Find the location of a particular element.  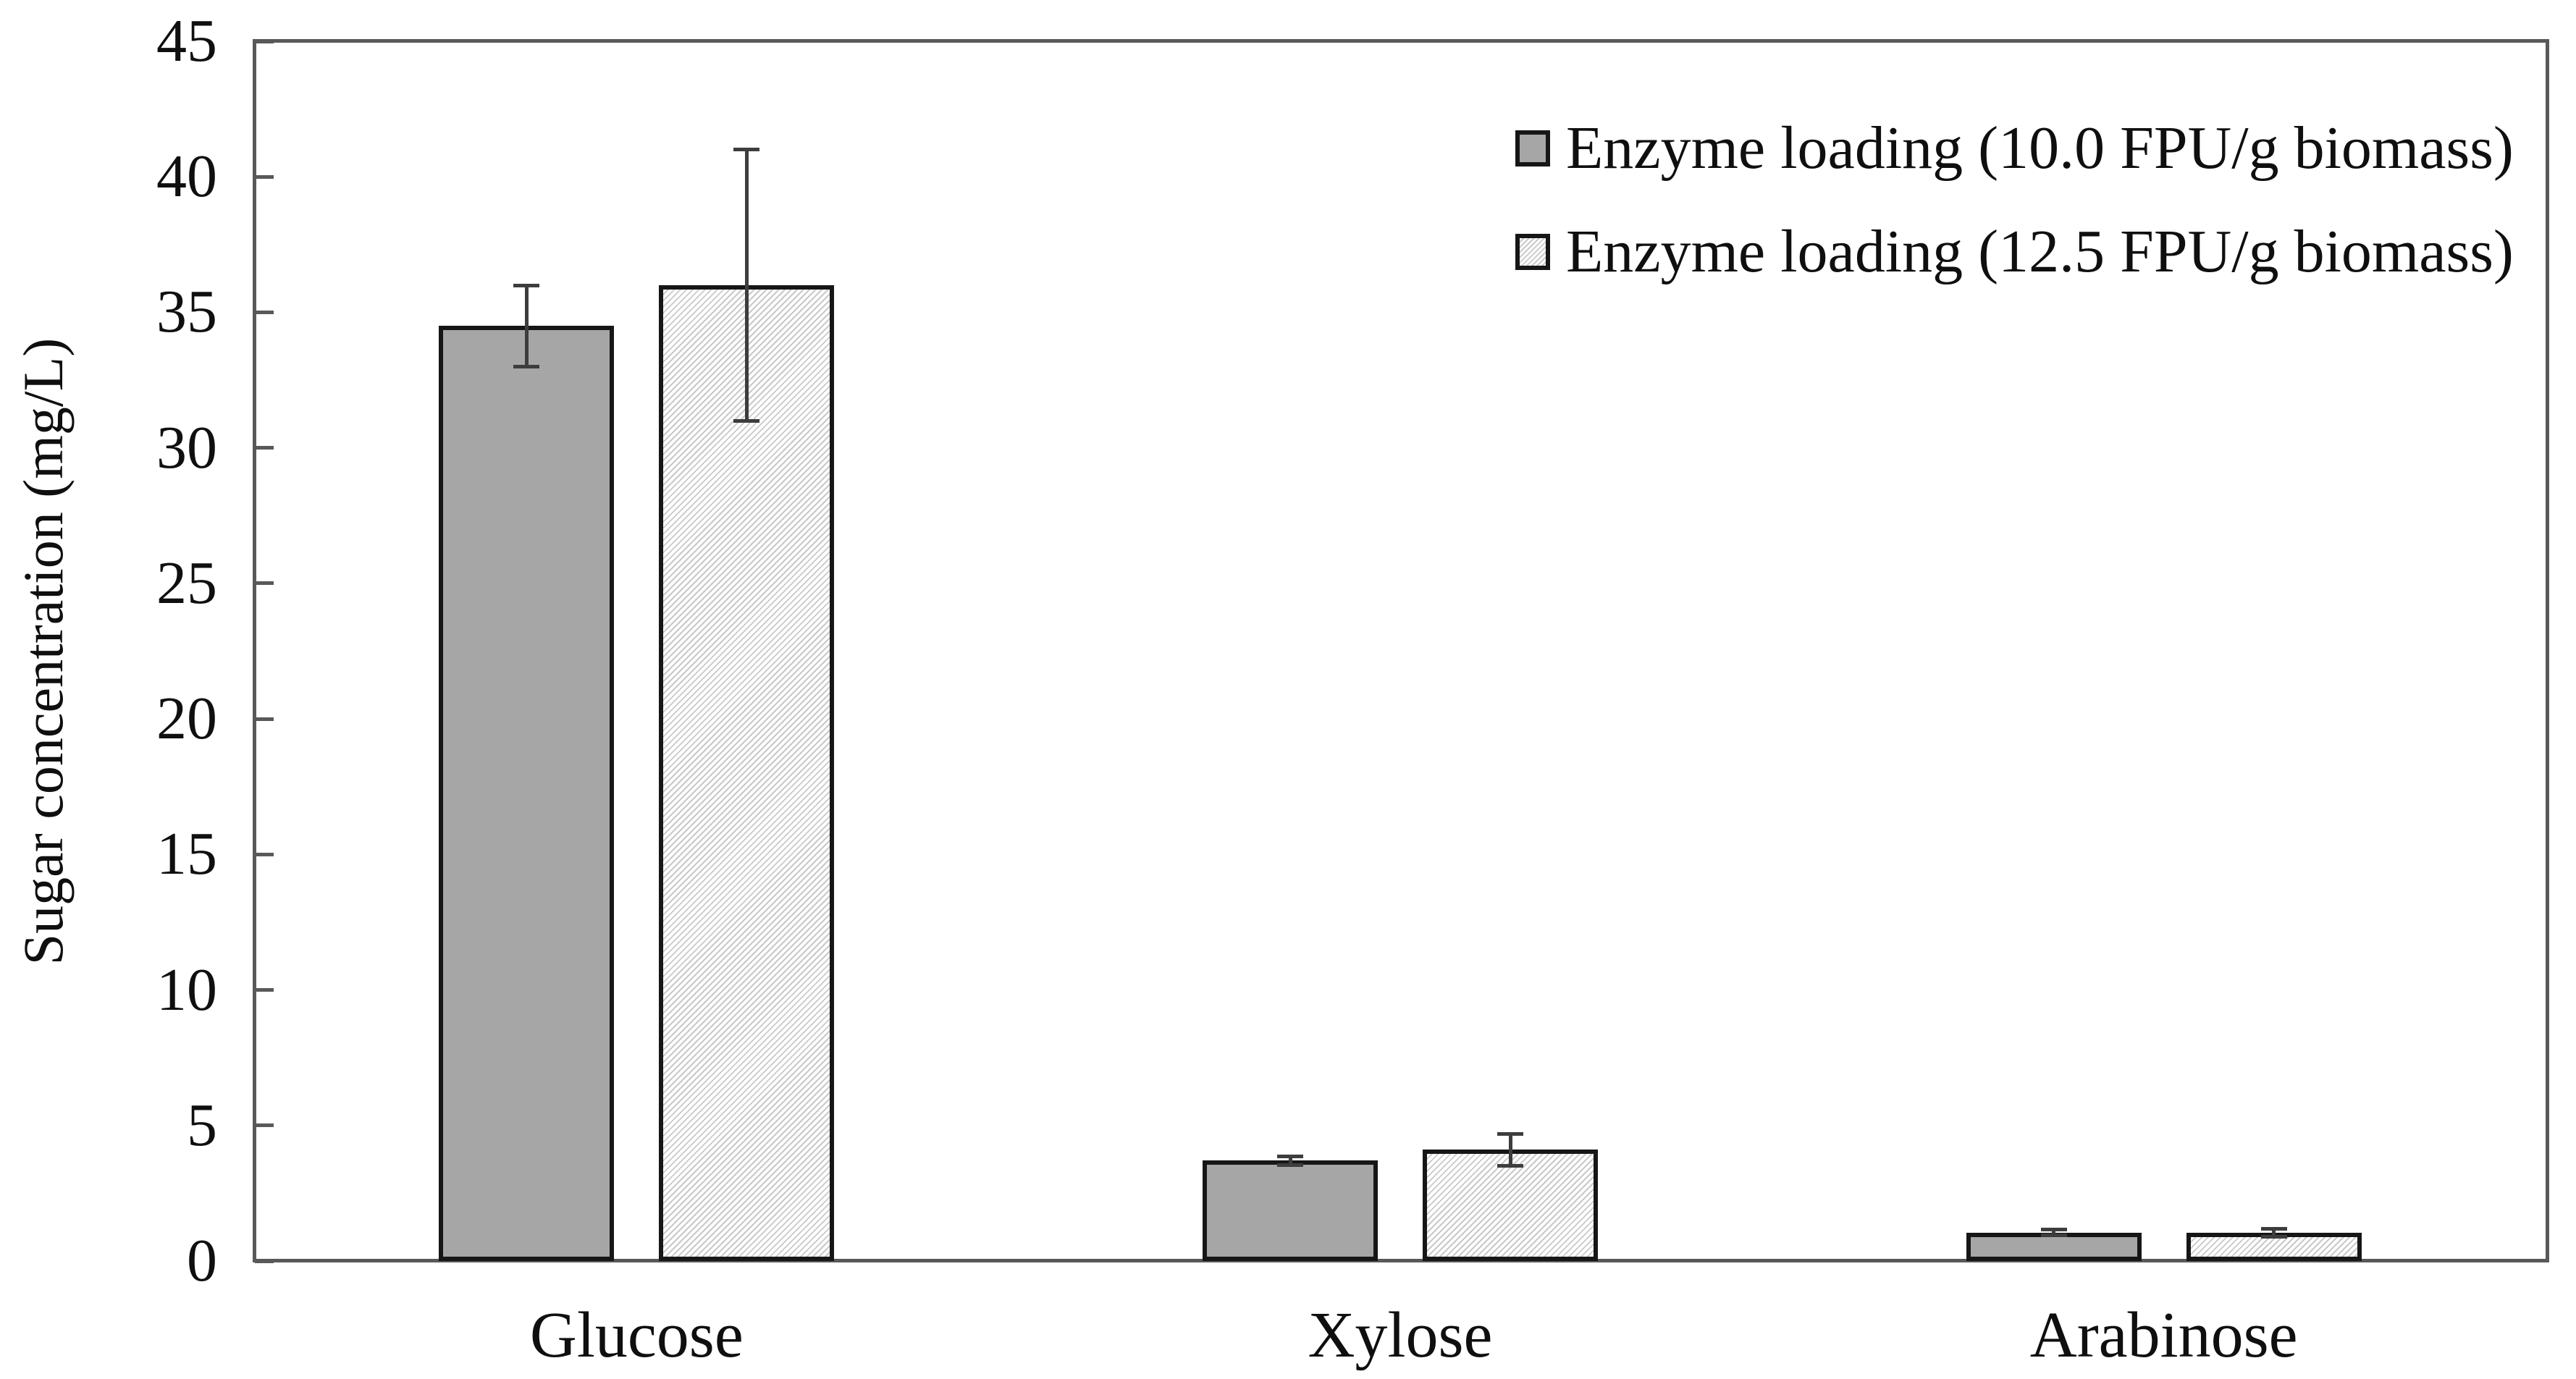

bar-series2-glucose is located at coordinates (747, 773).